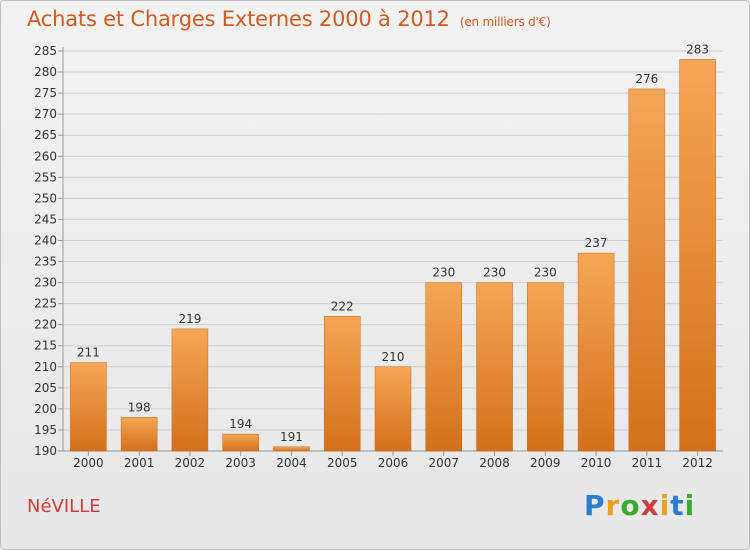 The image size is (750, 550). What do you see at coordinates (45, 198) in the screenshot?
I see `y-tick-label: 250` at bounding box center [45, 198].